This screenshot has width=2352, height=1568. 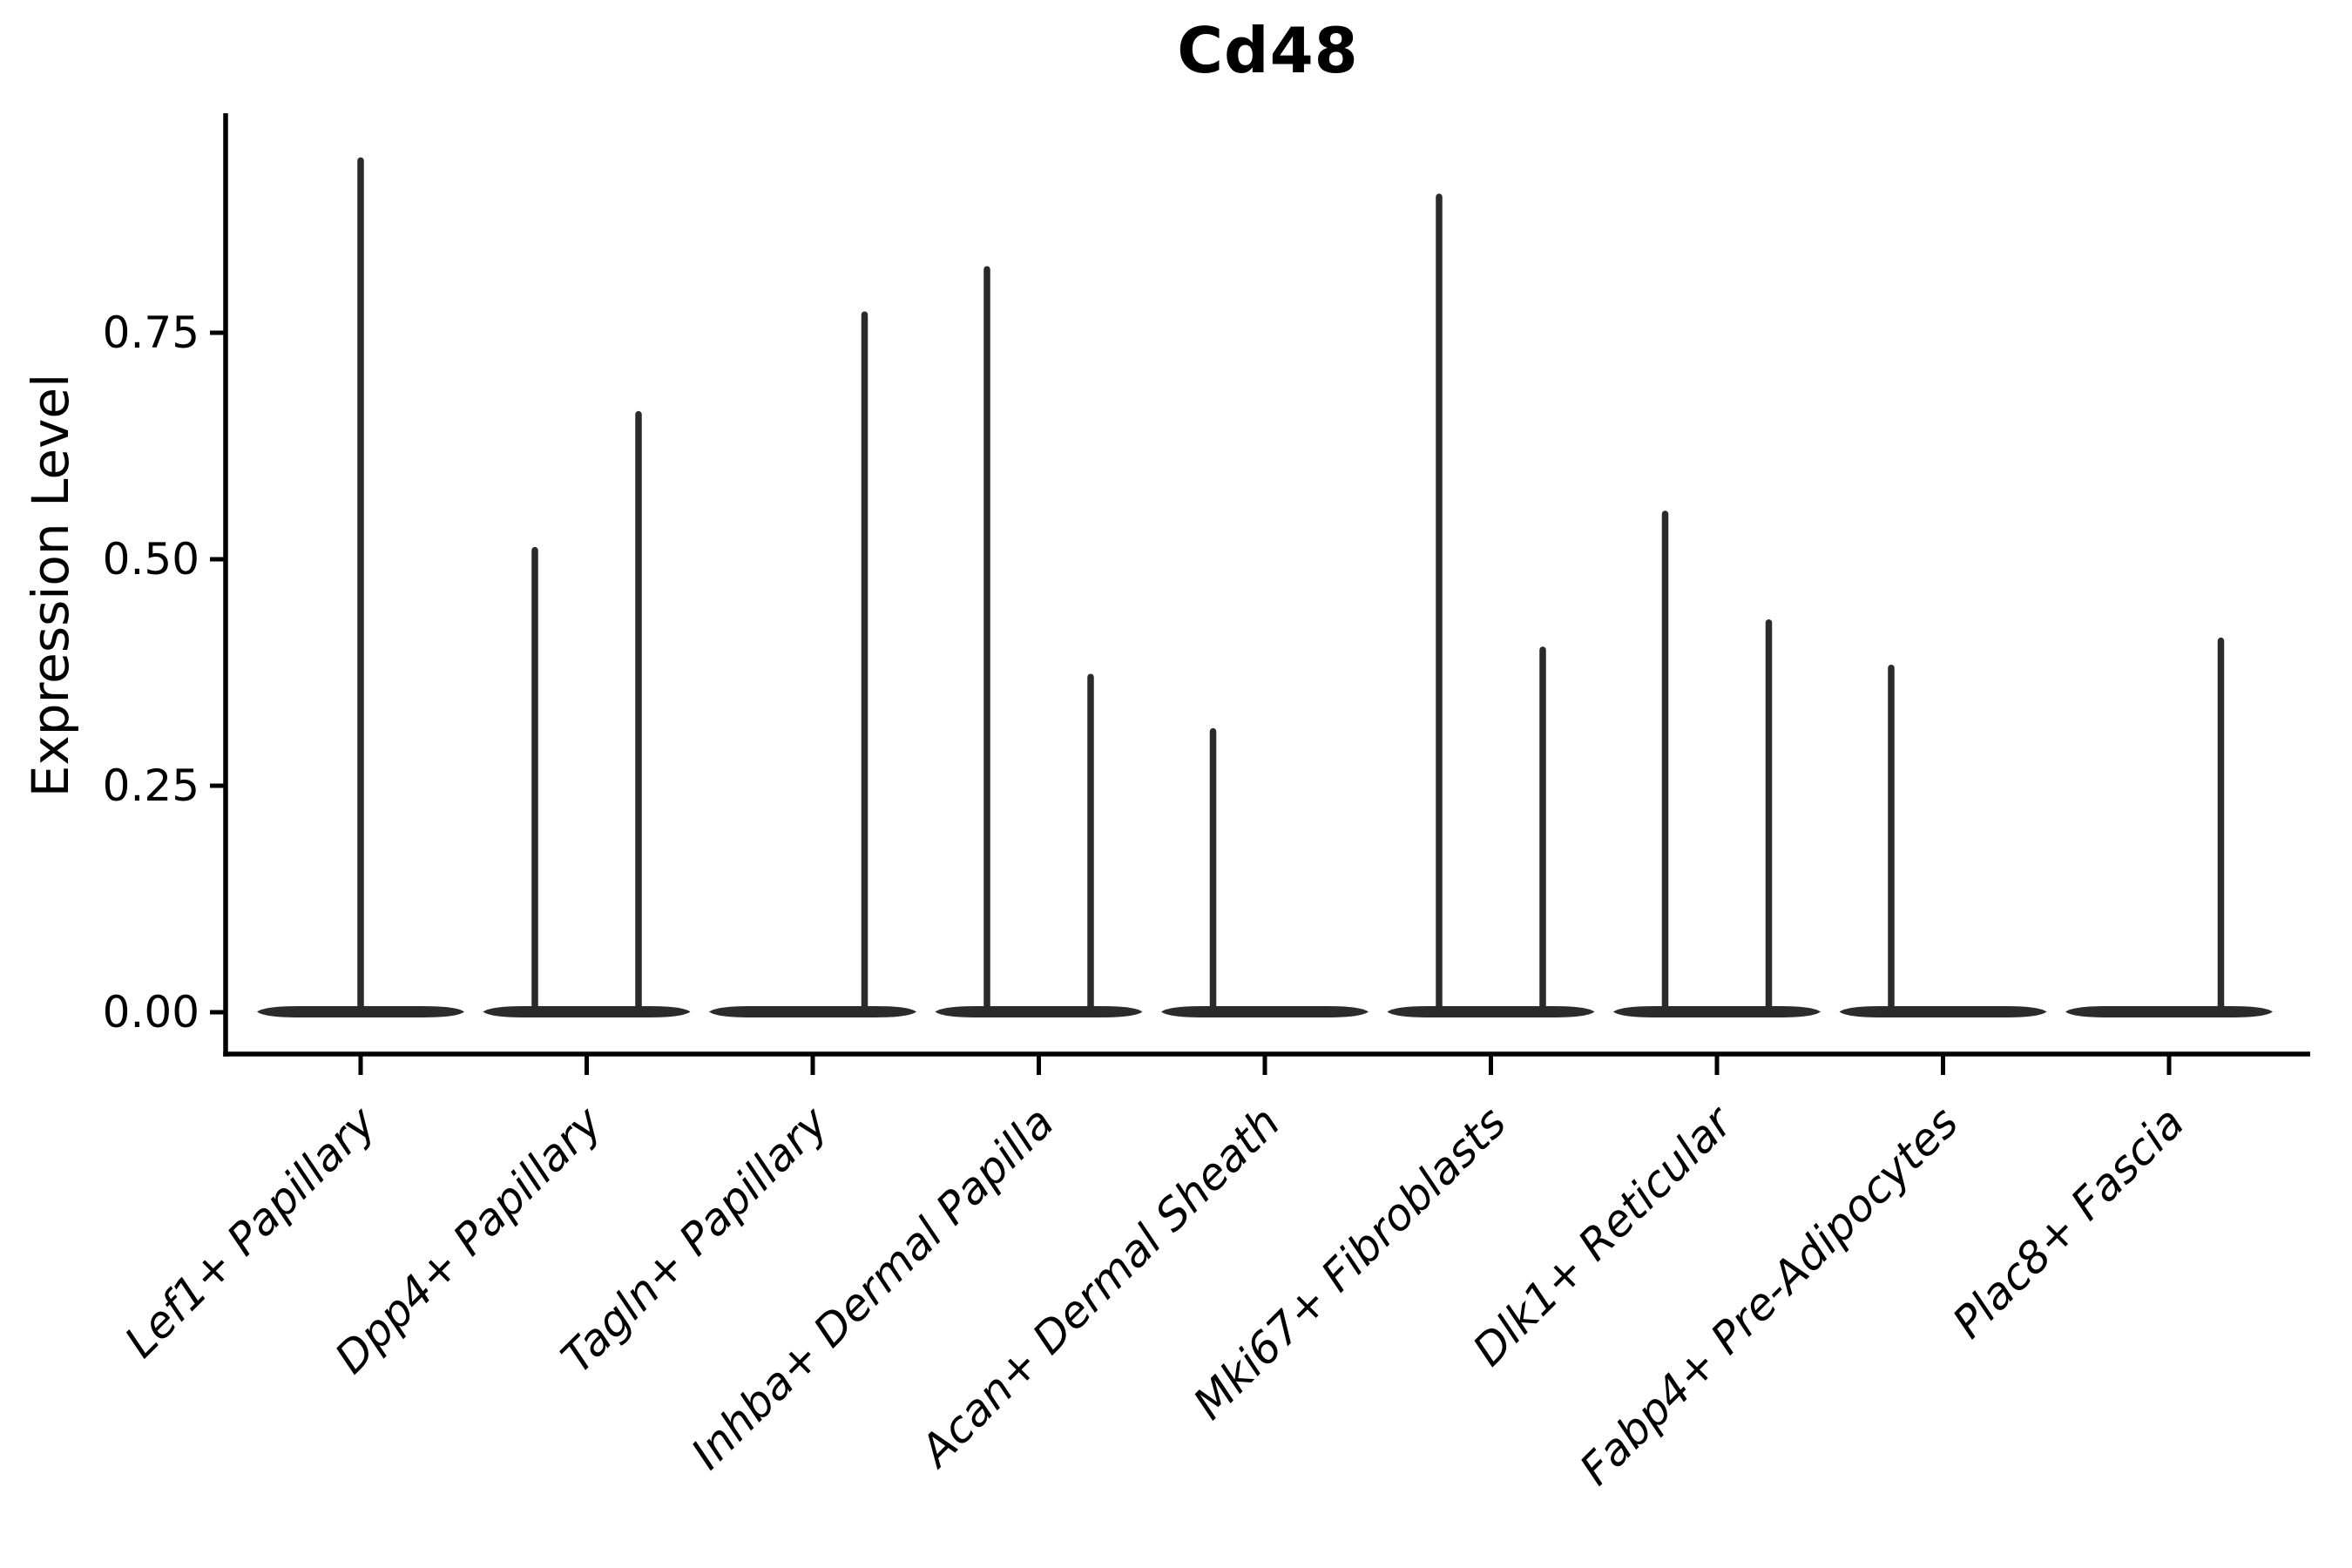 What do you see at coordinates (2068, 1222) in the screenshot?
I see `x-tick-label: Plac8+ Fascia` at bounding box center [2068, 1222].